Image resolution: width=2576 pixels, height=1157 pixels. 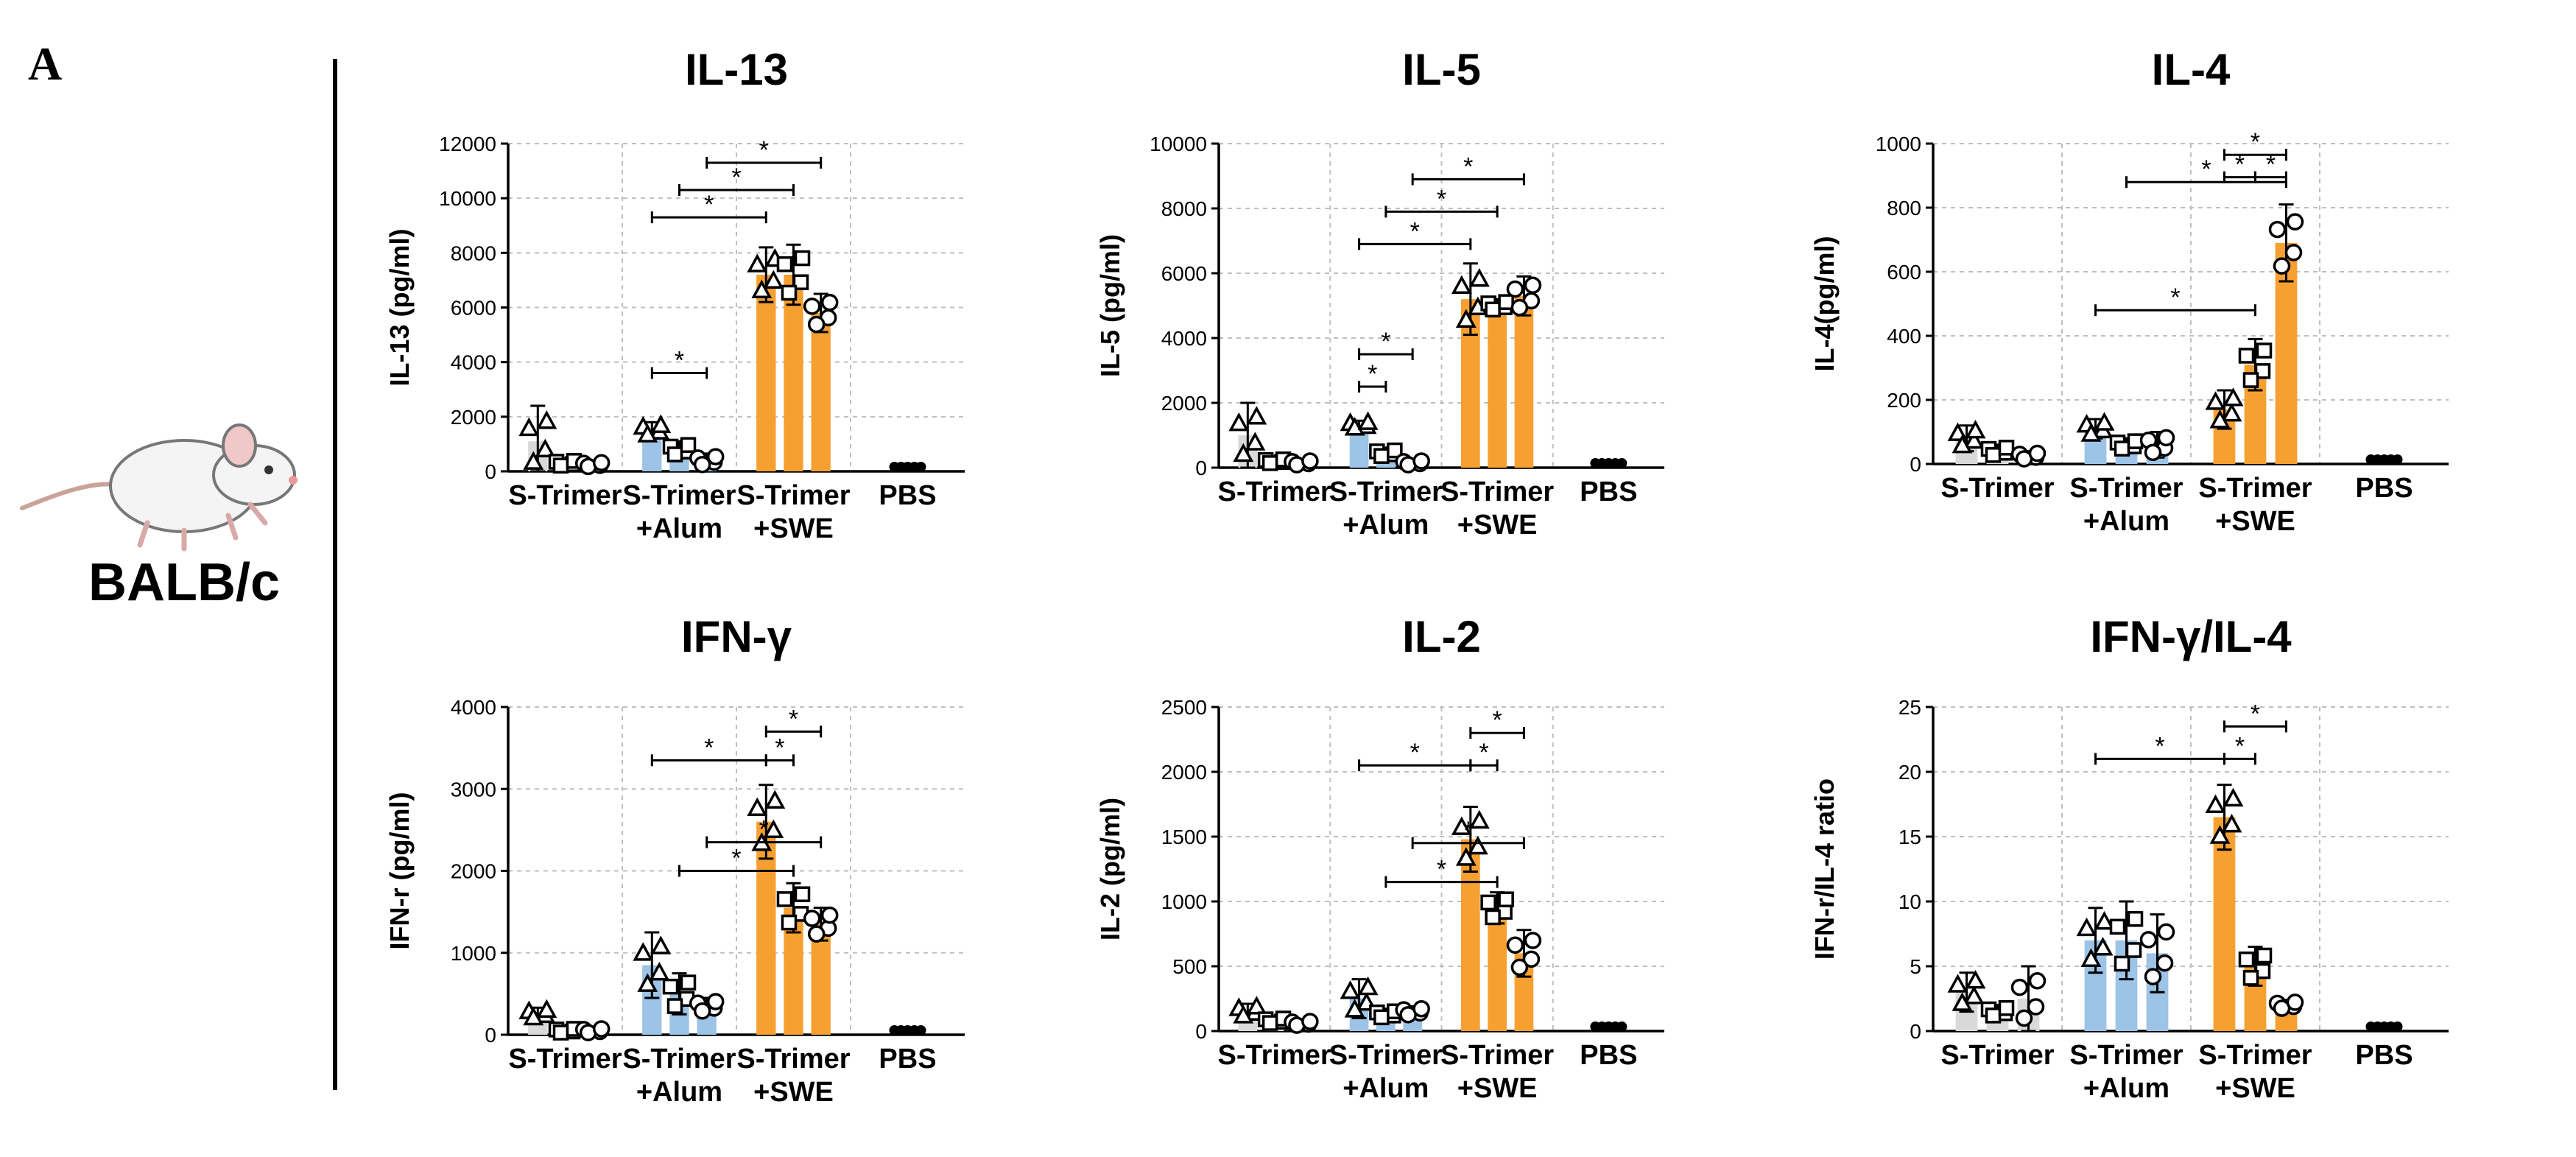 What do you see at coordinates (159, 488) in the screenshot?
I see `mouse-icon` at bounding box center [159, 488].